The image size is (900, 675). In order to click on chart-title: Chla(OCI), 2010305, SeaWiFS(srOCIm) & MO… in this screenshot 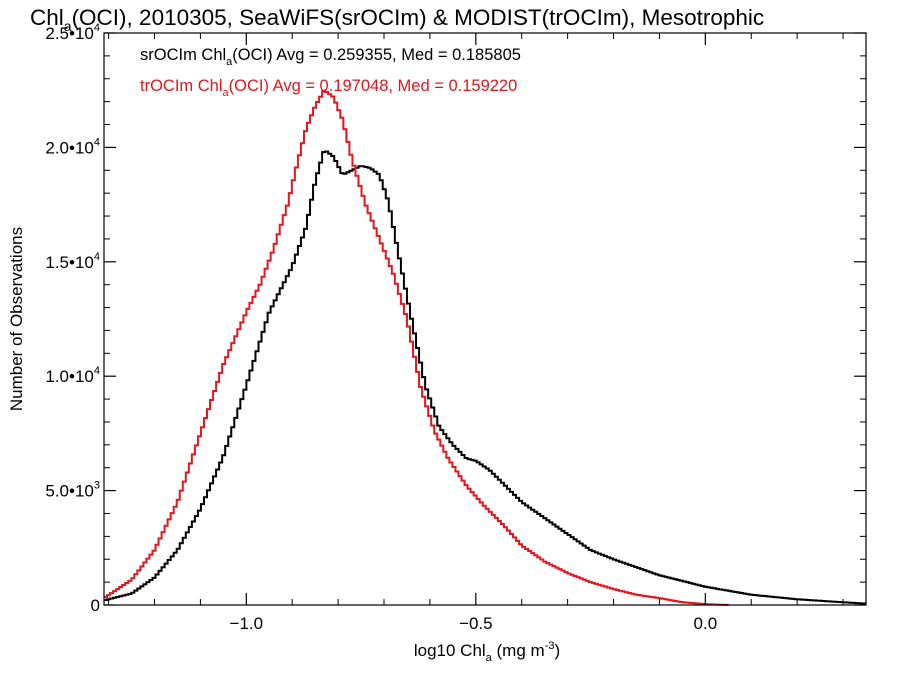, I will do `click(397, 19)`.